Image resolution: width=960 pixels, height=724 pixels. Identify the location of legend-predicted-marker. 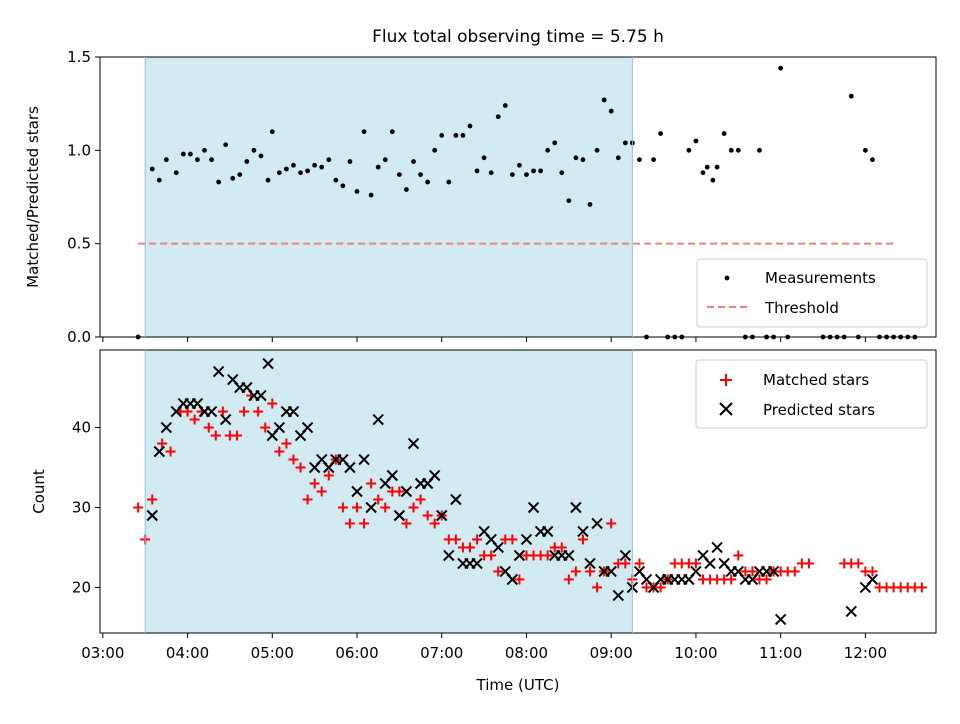
(726, 409).